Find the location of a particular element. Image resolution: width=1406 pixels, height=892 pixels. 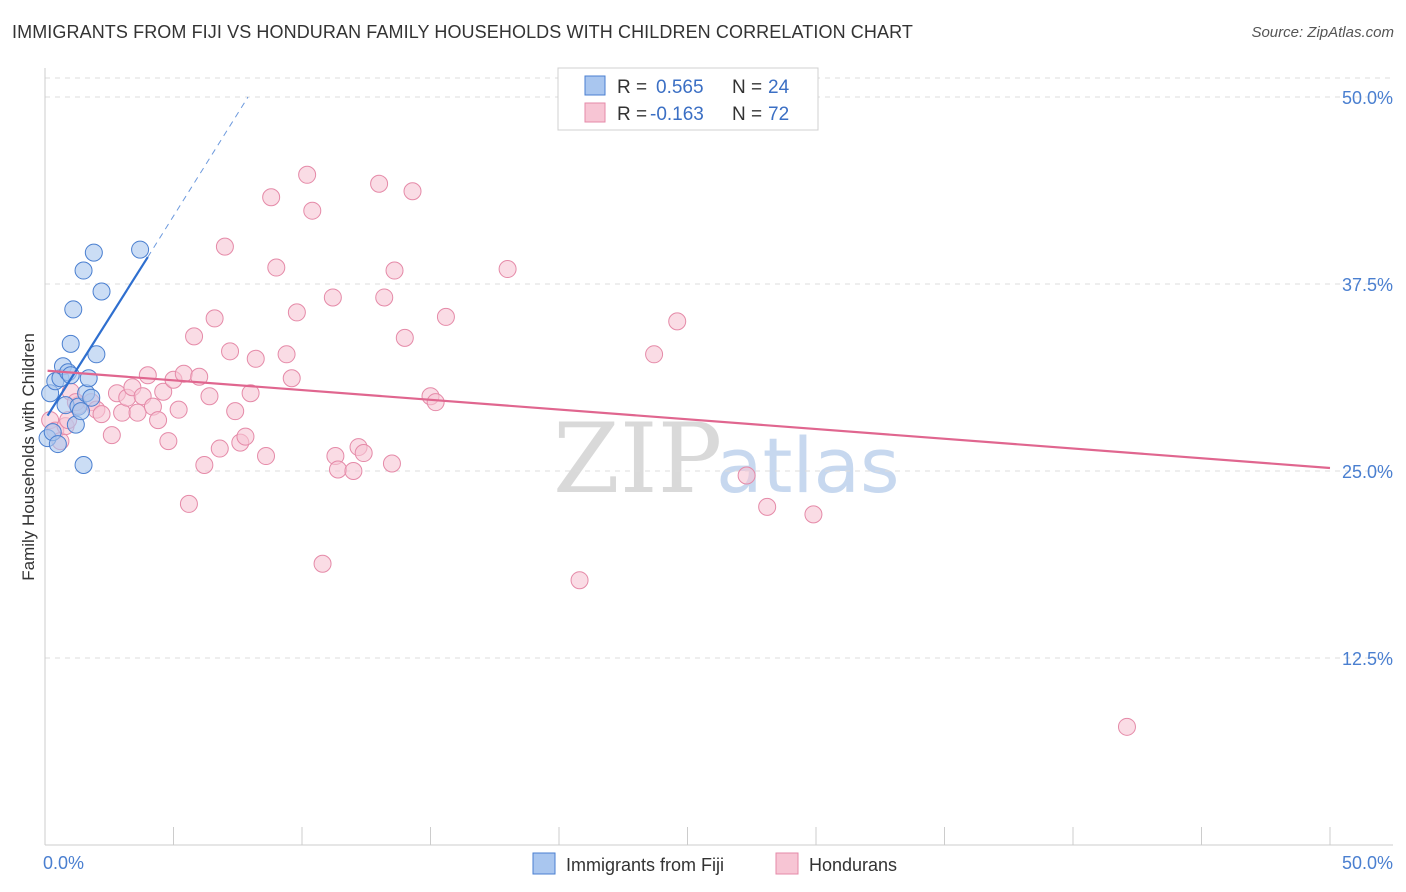

y-tick-label-3: 50.0% is located at coordinates (1367, 98).